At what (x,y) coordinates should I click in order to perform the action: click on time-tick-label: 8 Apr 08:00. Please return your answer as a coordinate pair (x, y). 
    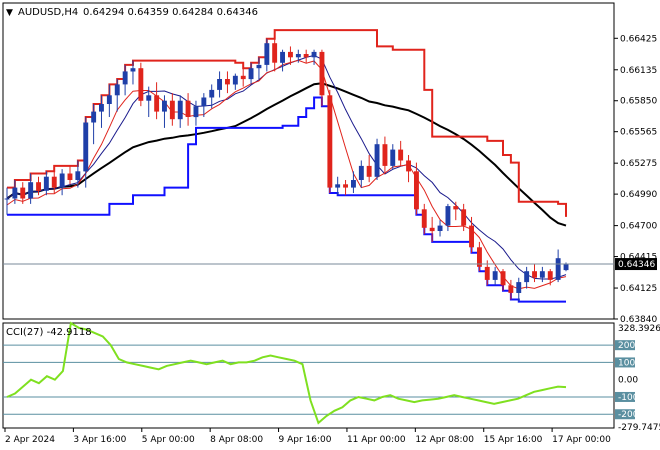
    Looking at the image, I should click on (236, 440).